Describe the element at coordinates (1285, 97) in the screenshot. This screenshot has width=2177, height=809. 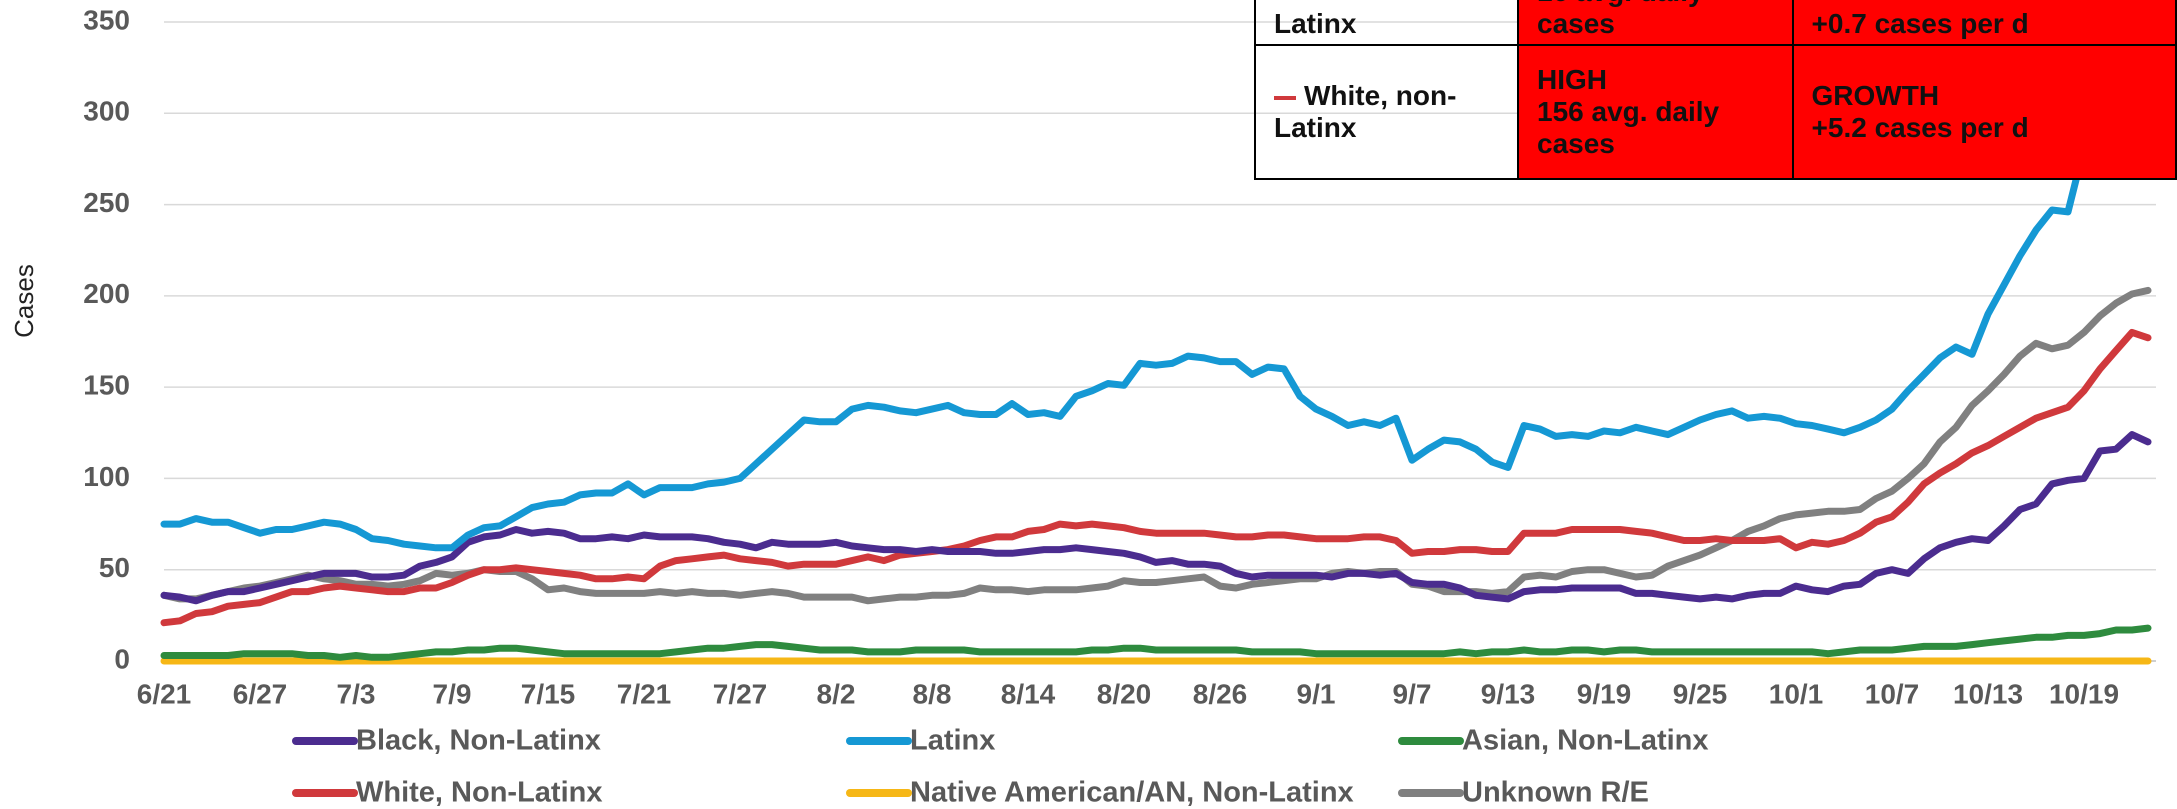
I see `legend-dash` at that location.